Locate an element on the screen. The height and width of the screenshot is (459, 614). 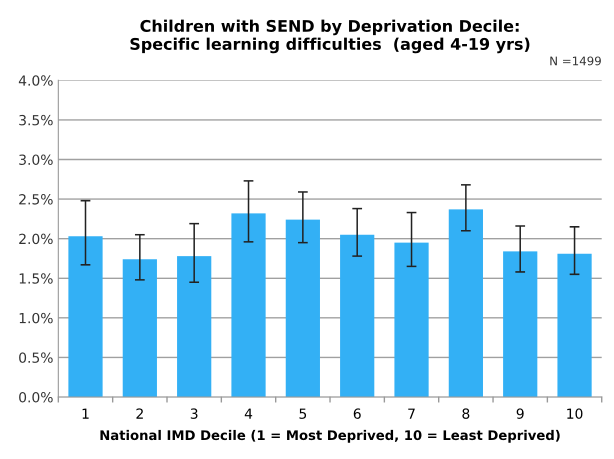
y-tick-label: 4.0% is located at coordinates (35, 80).